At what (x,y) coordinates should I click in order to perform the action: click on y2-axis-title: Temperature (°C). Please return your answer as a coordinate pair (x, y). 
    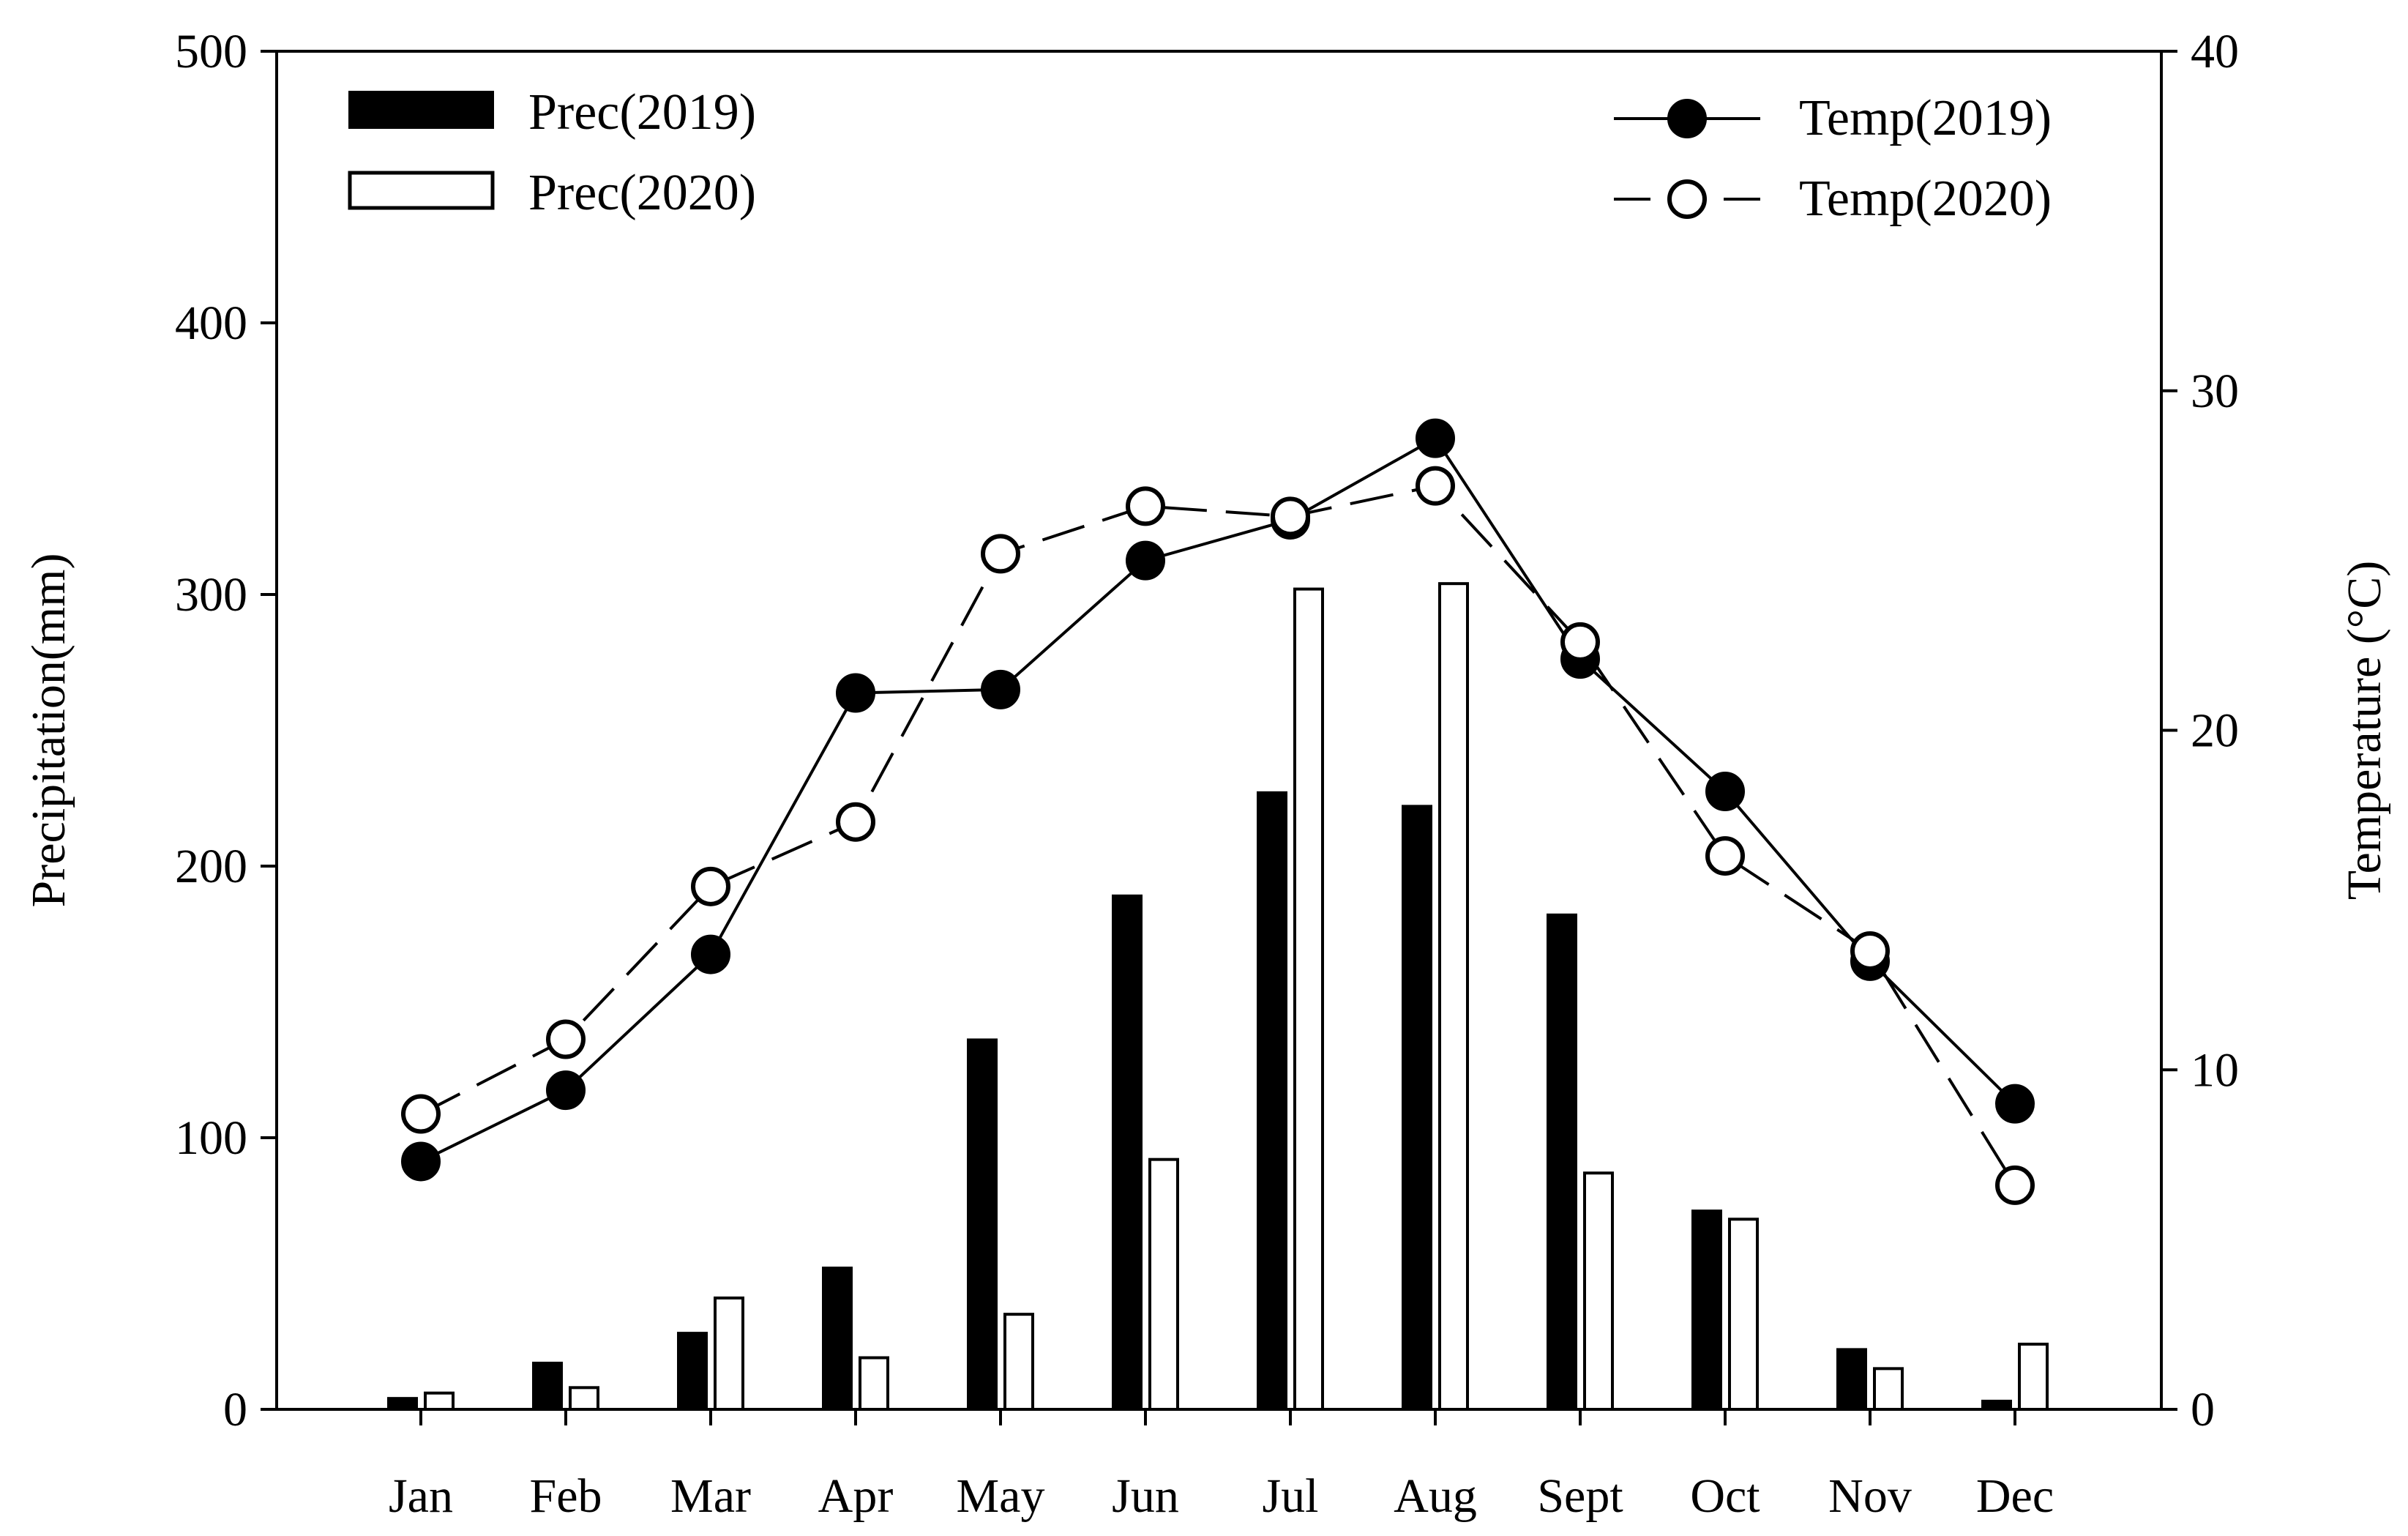
    Looking at the image, I should click on (2364, 730).